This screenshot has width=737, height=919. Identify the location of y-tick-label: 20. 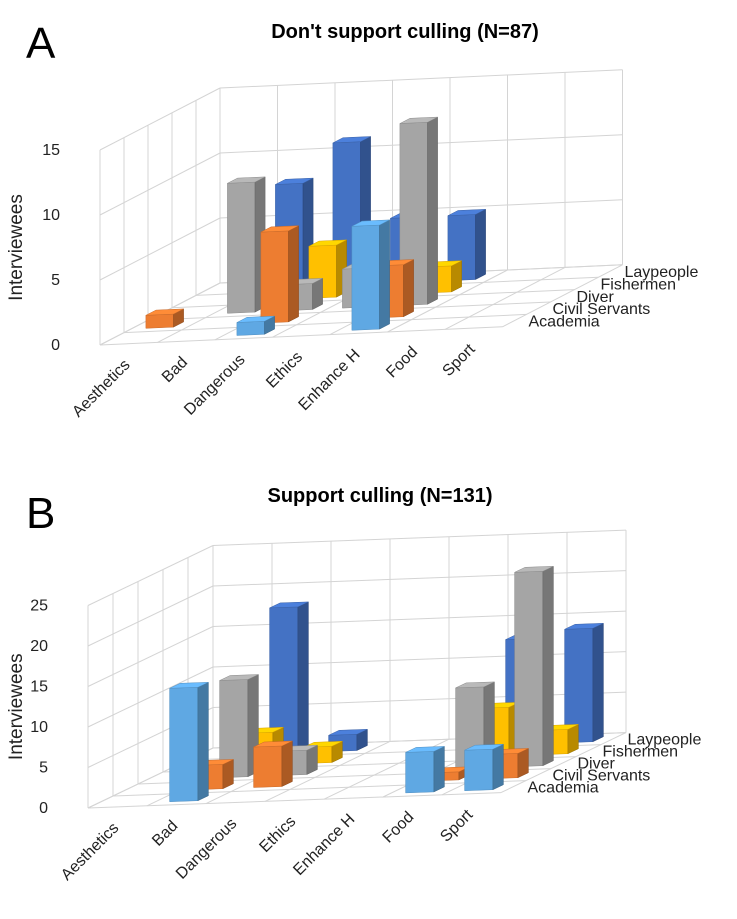
(39, 646).